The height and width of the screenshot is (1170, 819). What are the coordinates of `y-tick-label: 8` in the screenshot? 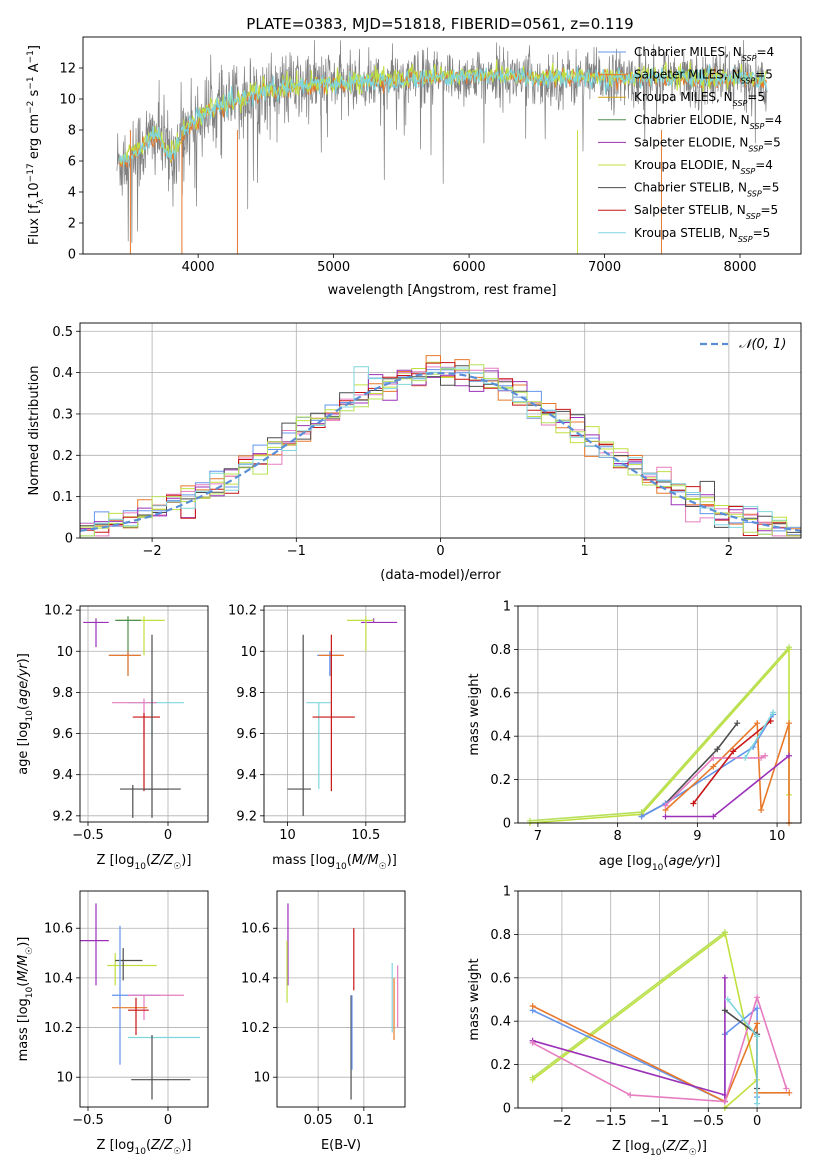 It's located at (72, 131).